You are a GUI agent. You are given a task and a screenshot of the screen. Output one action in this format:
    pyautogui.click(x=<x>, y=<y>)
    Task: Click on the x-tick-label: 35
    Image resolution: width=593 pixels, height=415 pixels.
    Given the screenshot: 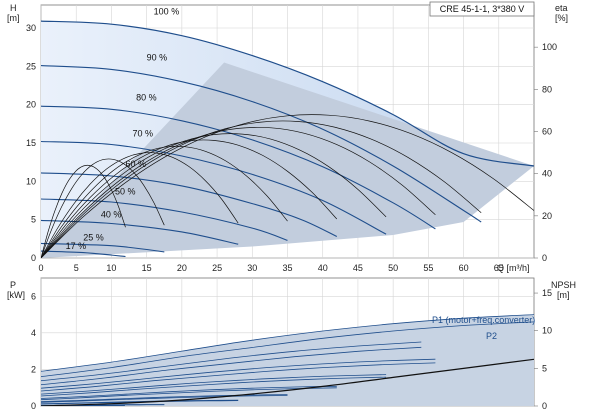 What is the action you would take?
    pyautogui.click(x=287, y=268)
    